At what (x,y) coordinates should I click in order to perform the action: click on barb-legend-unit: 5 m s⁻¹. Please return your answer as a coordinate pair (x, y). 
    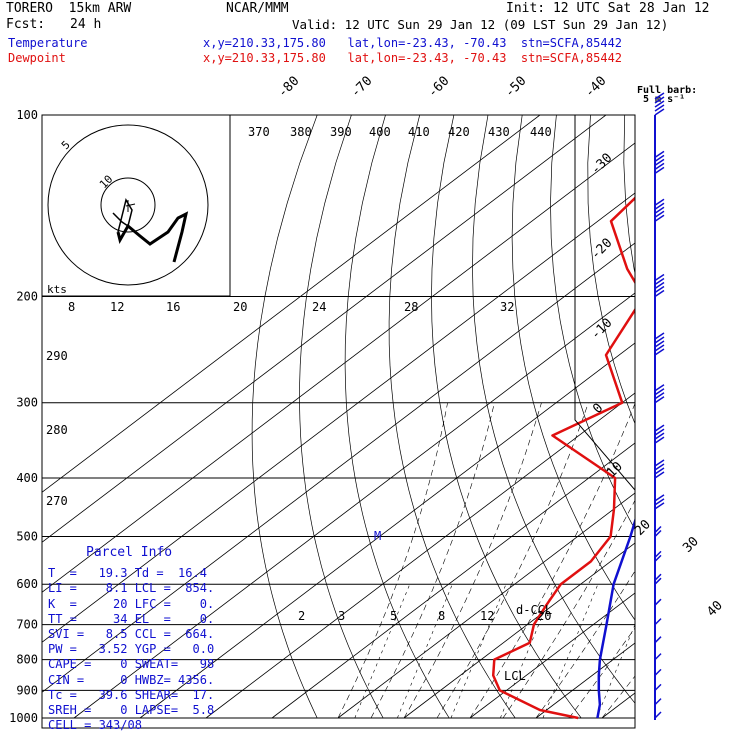
    Looking at the image, I should click on (664, 99).